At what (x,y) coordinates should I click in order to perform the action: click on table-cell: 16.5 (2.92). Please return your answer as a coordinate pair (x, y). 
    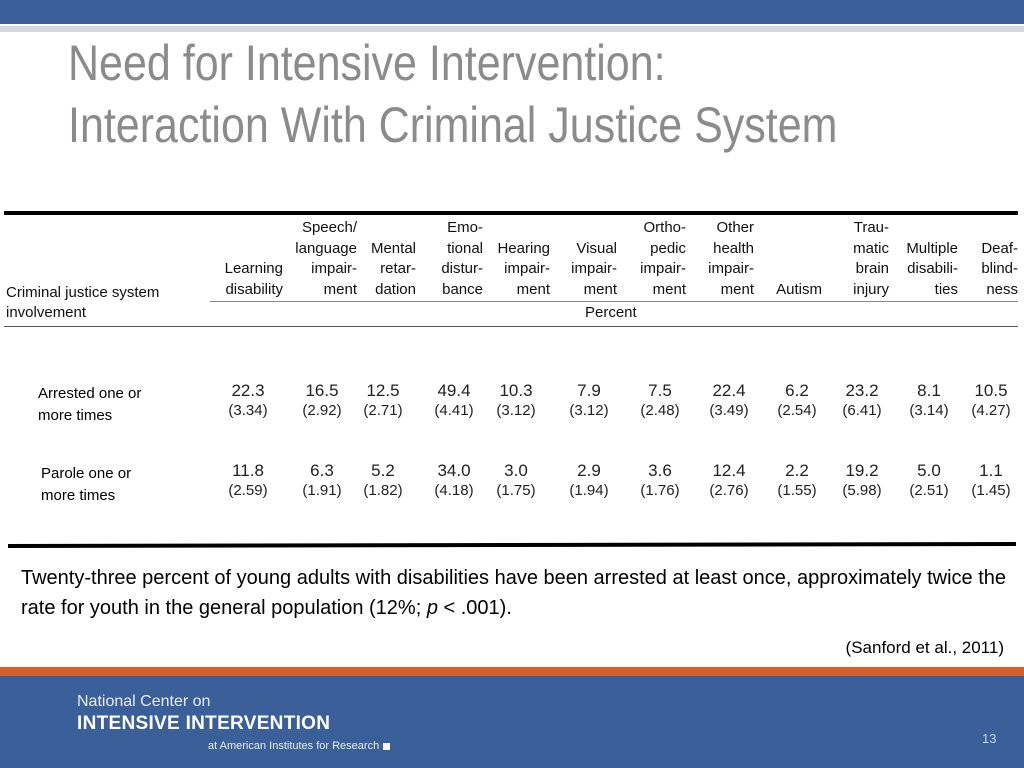
    Looking at the image, I should click on (322, 401).